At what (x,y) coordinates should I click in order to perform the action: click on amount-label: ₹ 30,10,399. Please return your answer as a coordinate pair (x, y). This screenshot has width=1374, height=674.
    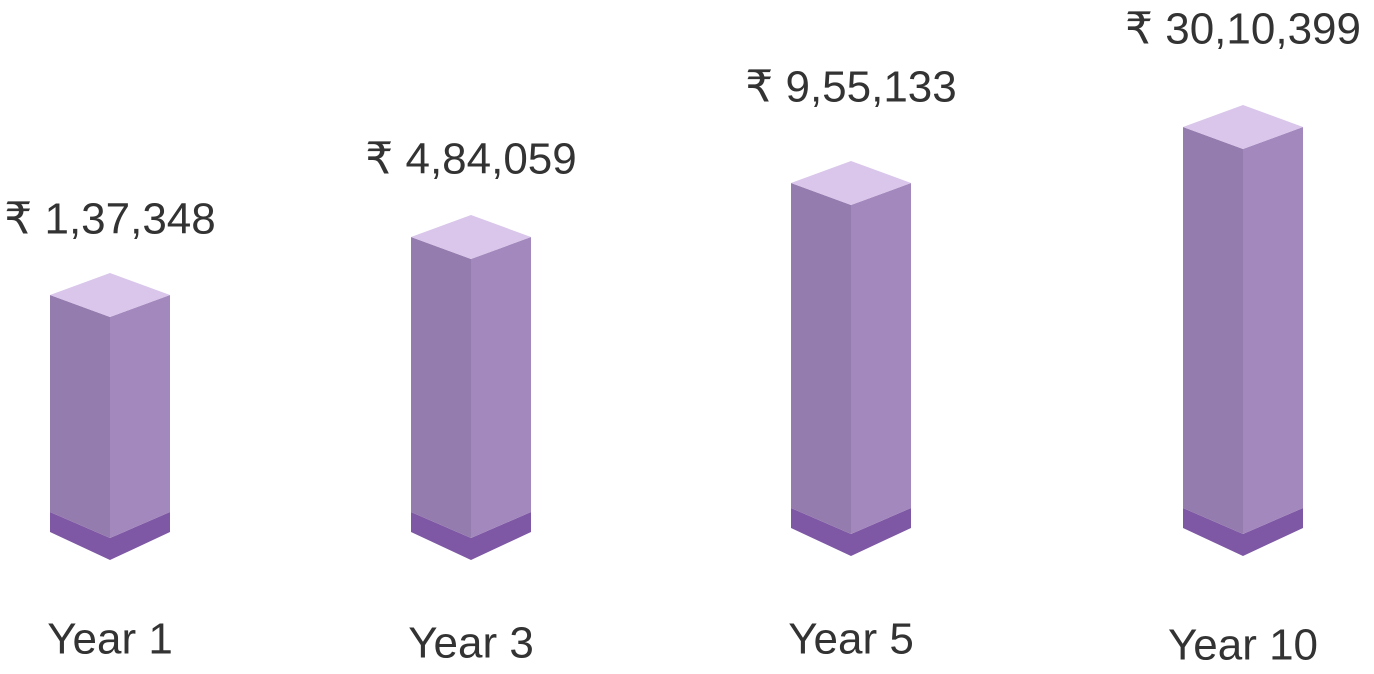
    Looking at the image, I should click on (1243, 29).